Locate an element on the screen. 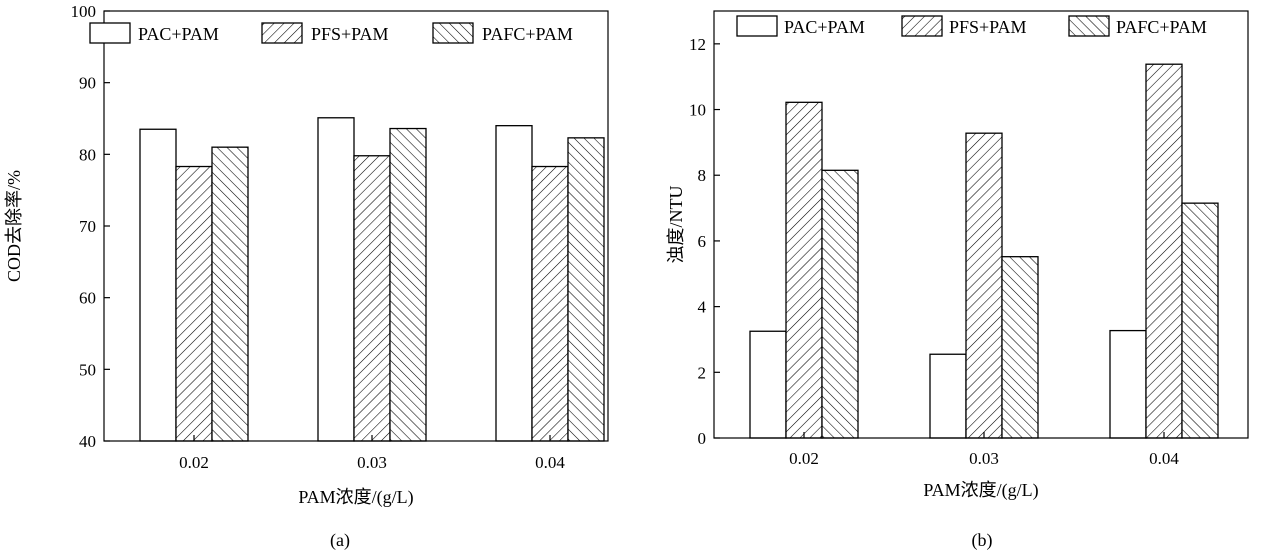 The height and width of the screenshot is (557, 1262). y-tick-label: 40 is located at coordinates (87, 441).